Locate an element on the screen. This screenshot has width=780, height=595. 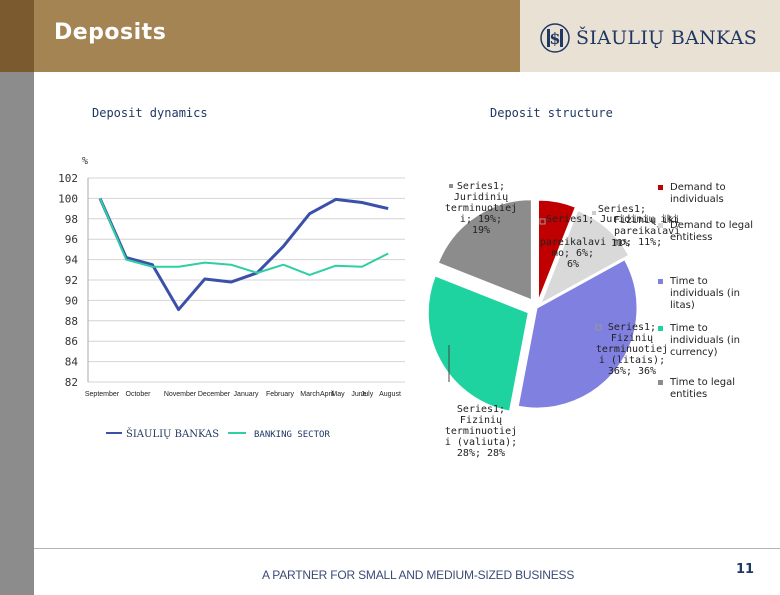
y-axis-label: % is located at coordinates (85, 161).